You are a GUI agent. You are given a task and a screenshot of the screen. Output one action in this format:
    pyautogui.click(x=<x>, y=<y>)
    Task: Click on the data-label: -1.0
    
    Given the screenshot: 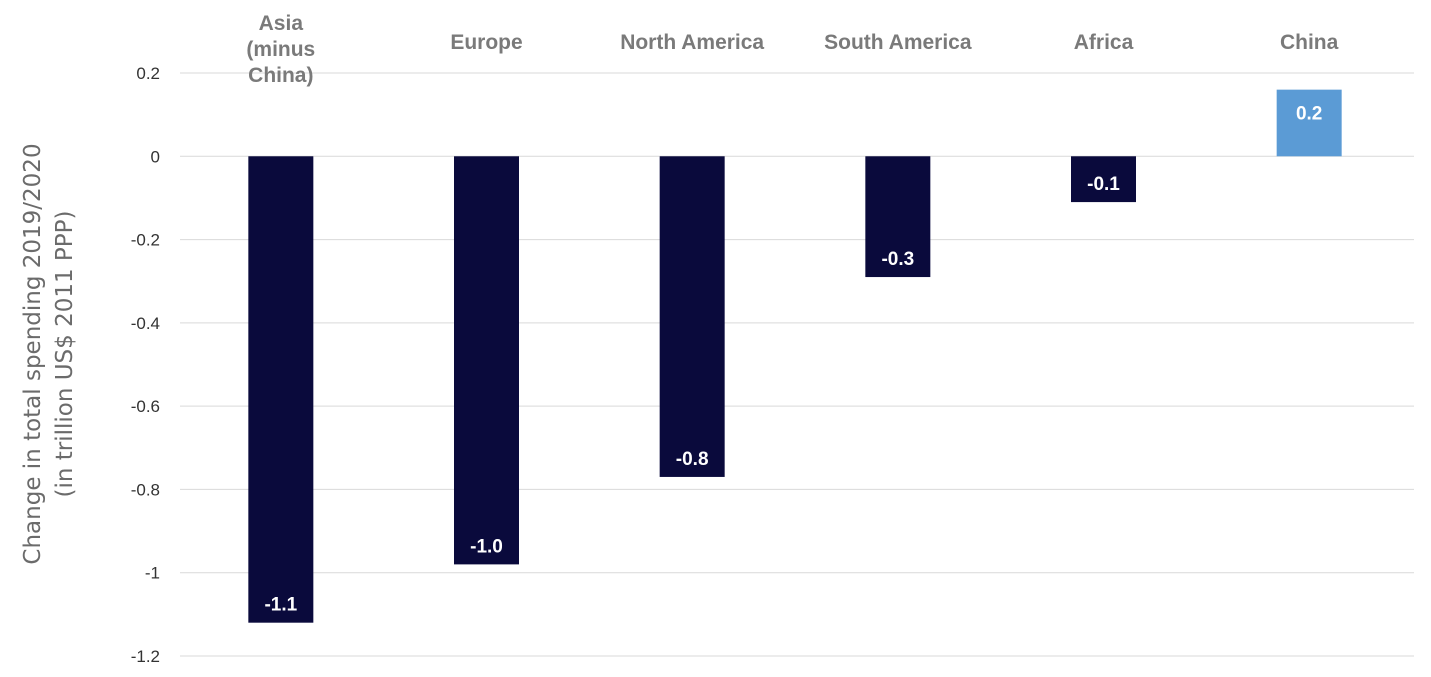 What is the action you would take?
    pyautogui.click(x=486, y=546)
    